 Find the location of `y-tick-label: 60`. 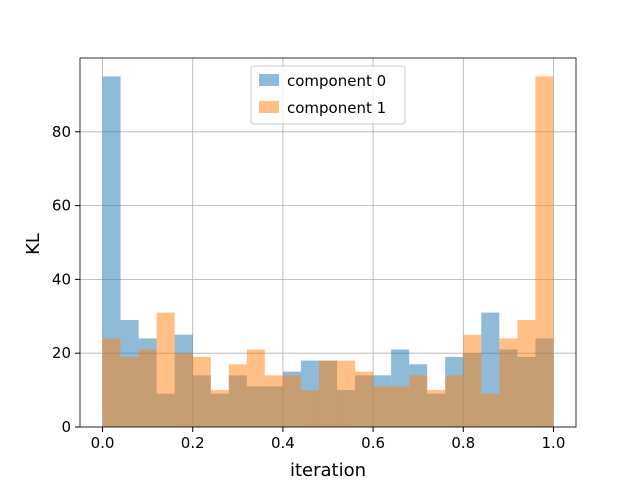

y-tick-label: 60 is located at coordinates (61, 206).